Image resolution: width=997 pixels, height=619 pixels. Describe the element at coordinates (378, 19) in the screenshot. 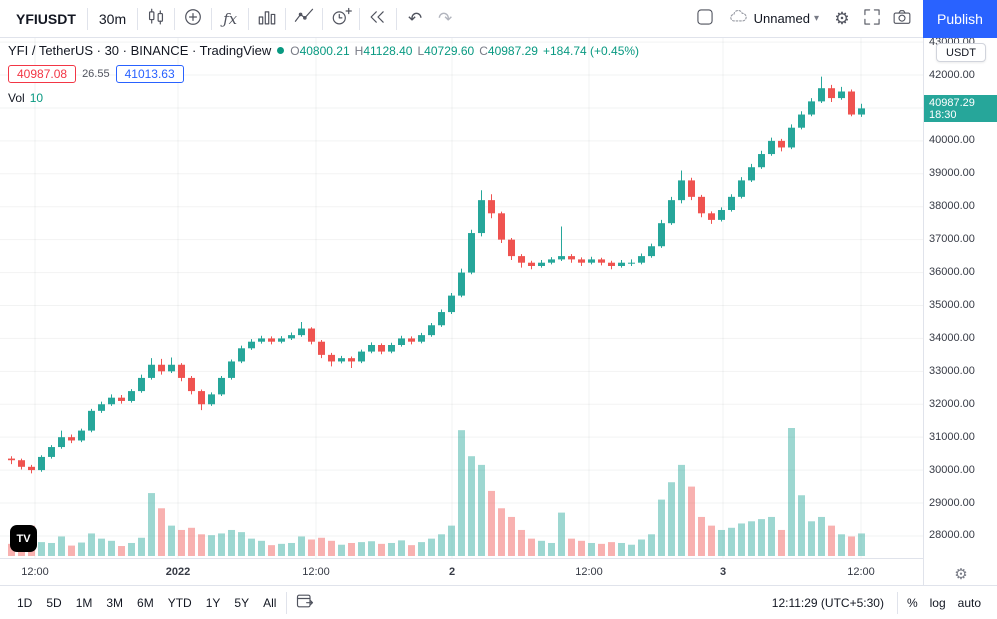

I see `bar-replay-button` at that location.